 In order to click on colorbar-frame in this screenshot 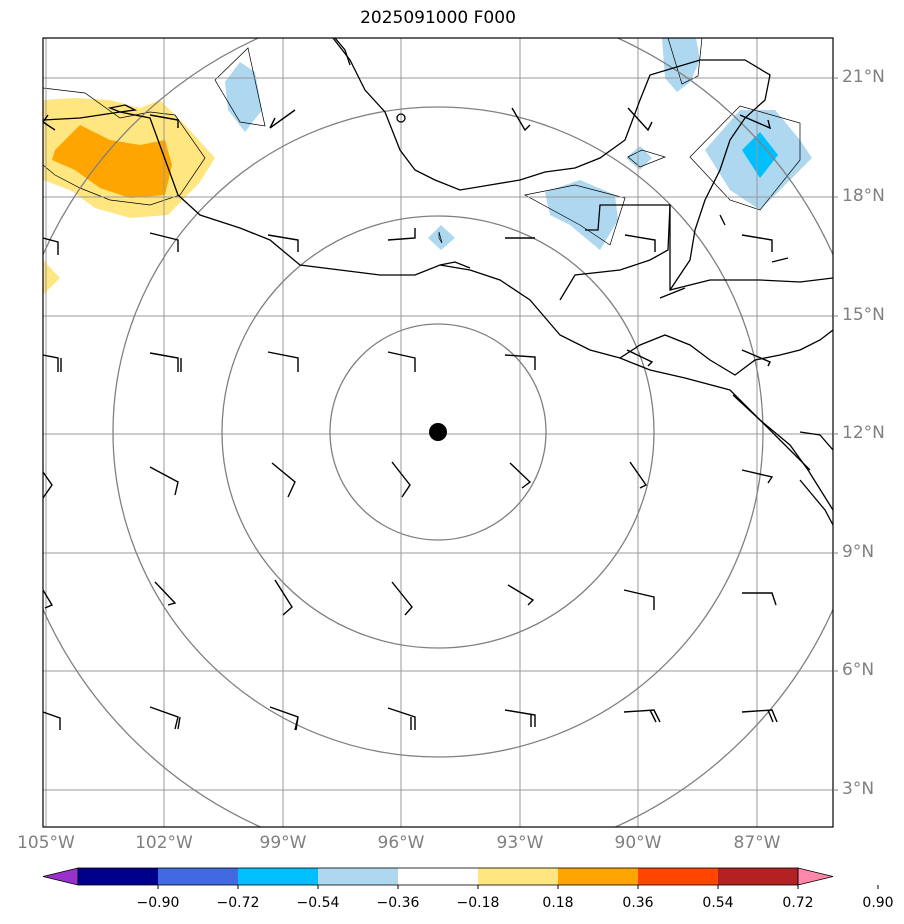, I will do `click(438, 876)`.